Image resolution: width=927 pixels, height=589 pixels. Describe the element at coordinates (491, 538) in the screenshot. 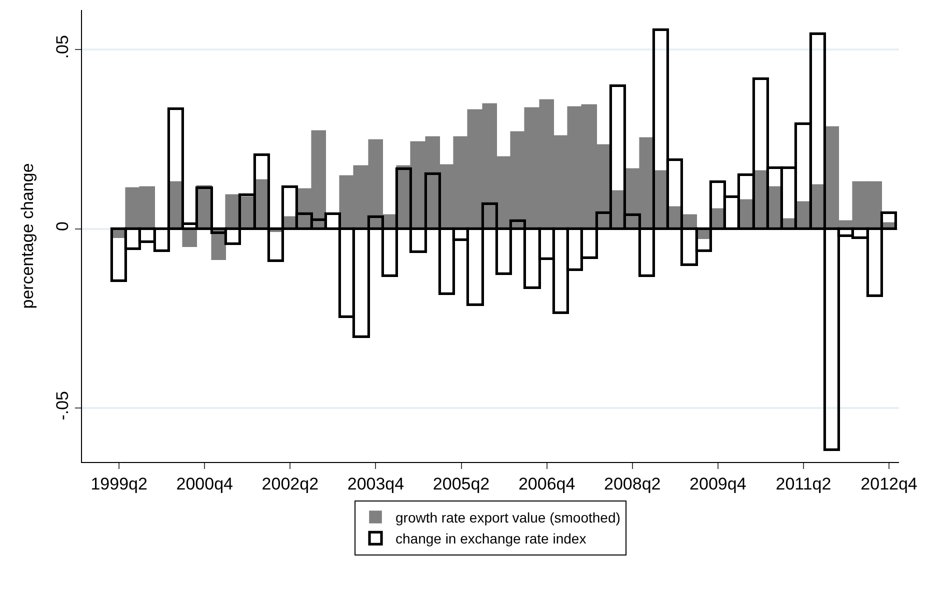

I see `legend-label: change in exchange rate index` at that location.